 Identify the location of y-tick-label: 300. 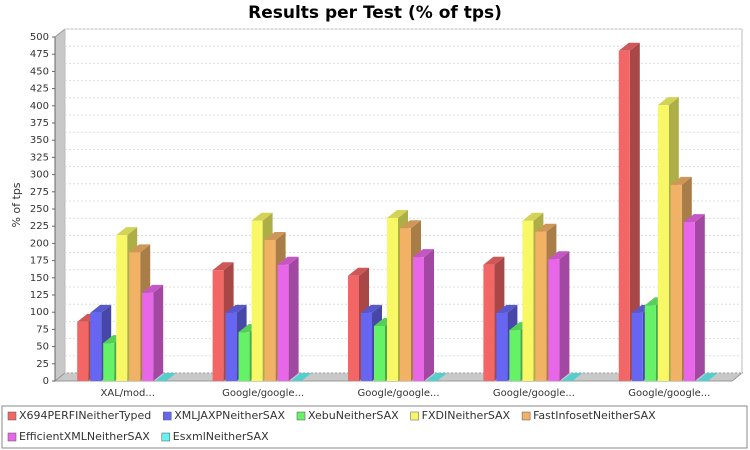
(39, 175).